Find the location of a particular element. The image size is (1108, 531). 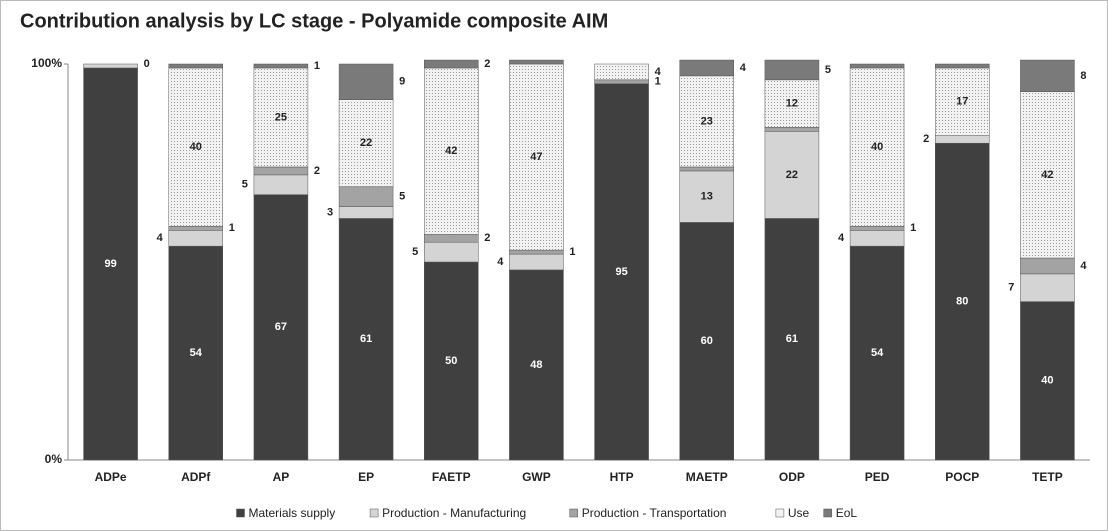

legend-label: EoL is located at coordinates (847, 513).